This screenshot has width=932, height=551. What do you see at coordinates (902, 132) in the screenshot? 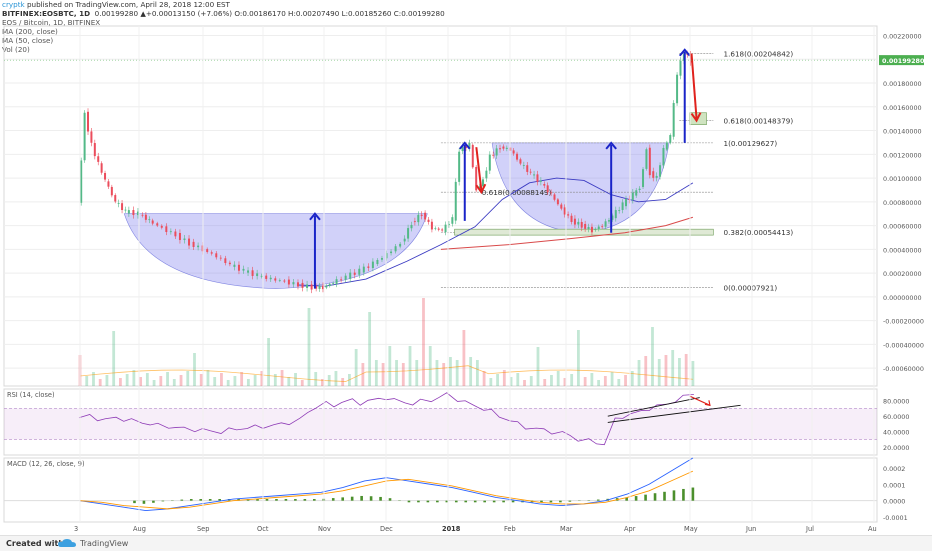
I see `price-tick-label: 0.00140000` at bounding box center [902, 132].